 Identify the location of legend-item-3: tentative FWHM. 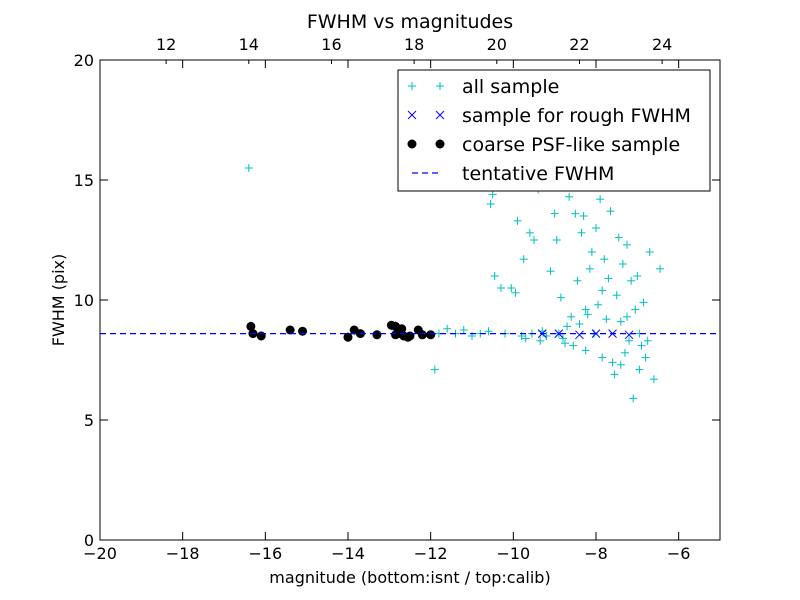
(513, 174).